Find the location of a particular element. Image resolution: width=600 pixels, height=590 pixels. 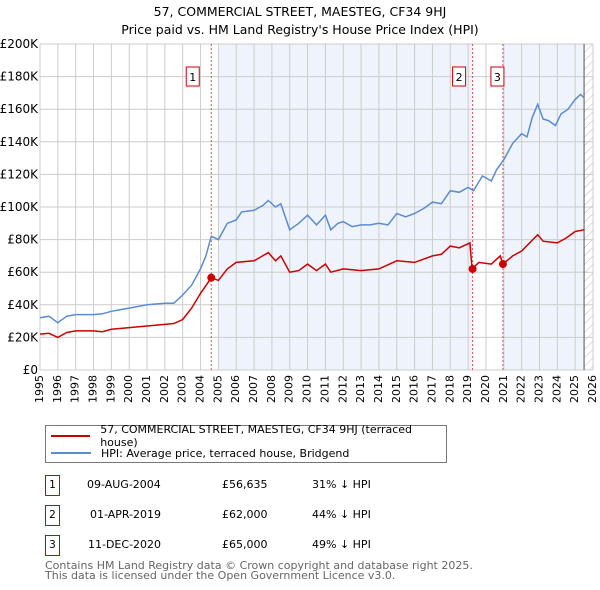

sale-label: 1 is located at coordinates (192, 77).